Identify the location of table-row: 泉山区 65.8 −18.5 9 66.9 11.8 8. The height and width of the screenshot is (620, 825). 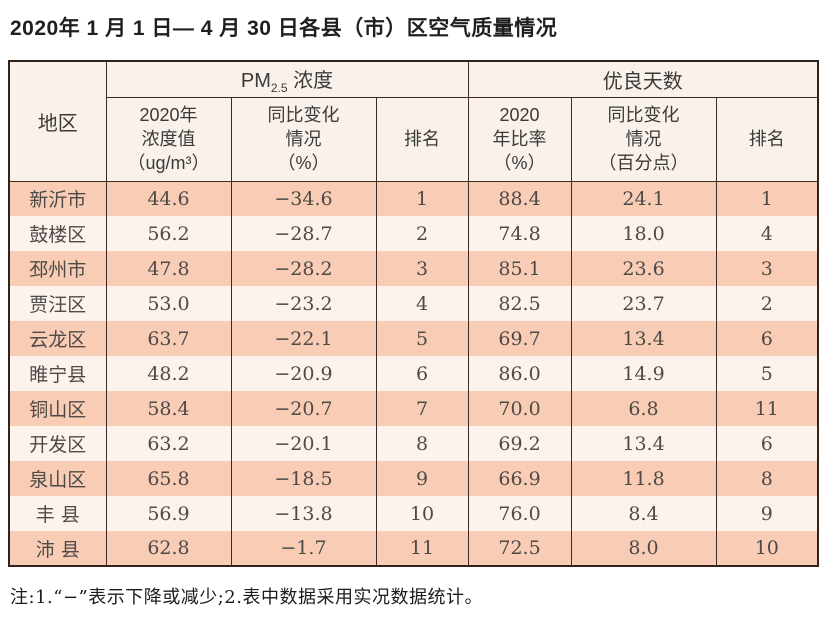
(413, 478).